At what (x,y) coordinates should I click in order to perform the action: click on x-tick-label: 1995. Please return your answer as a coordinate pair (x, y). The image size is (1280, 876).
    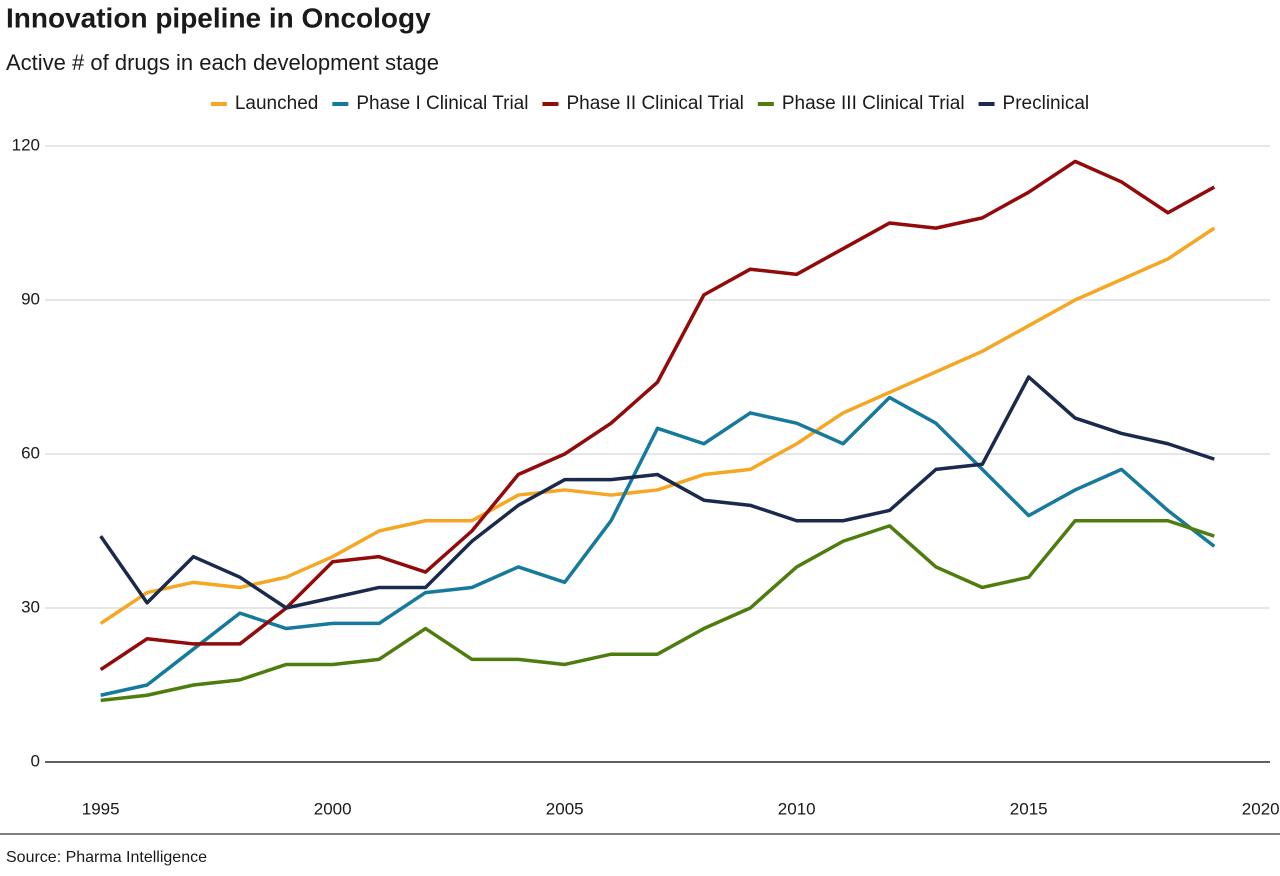
    Looking at the image, I should click on (101, 808).